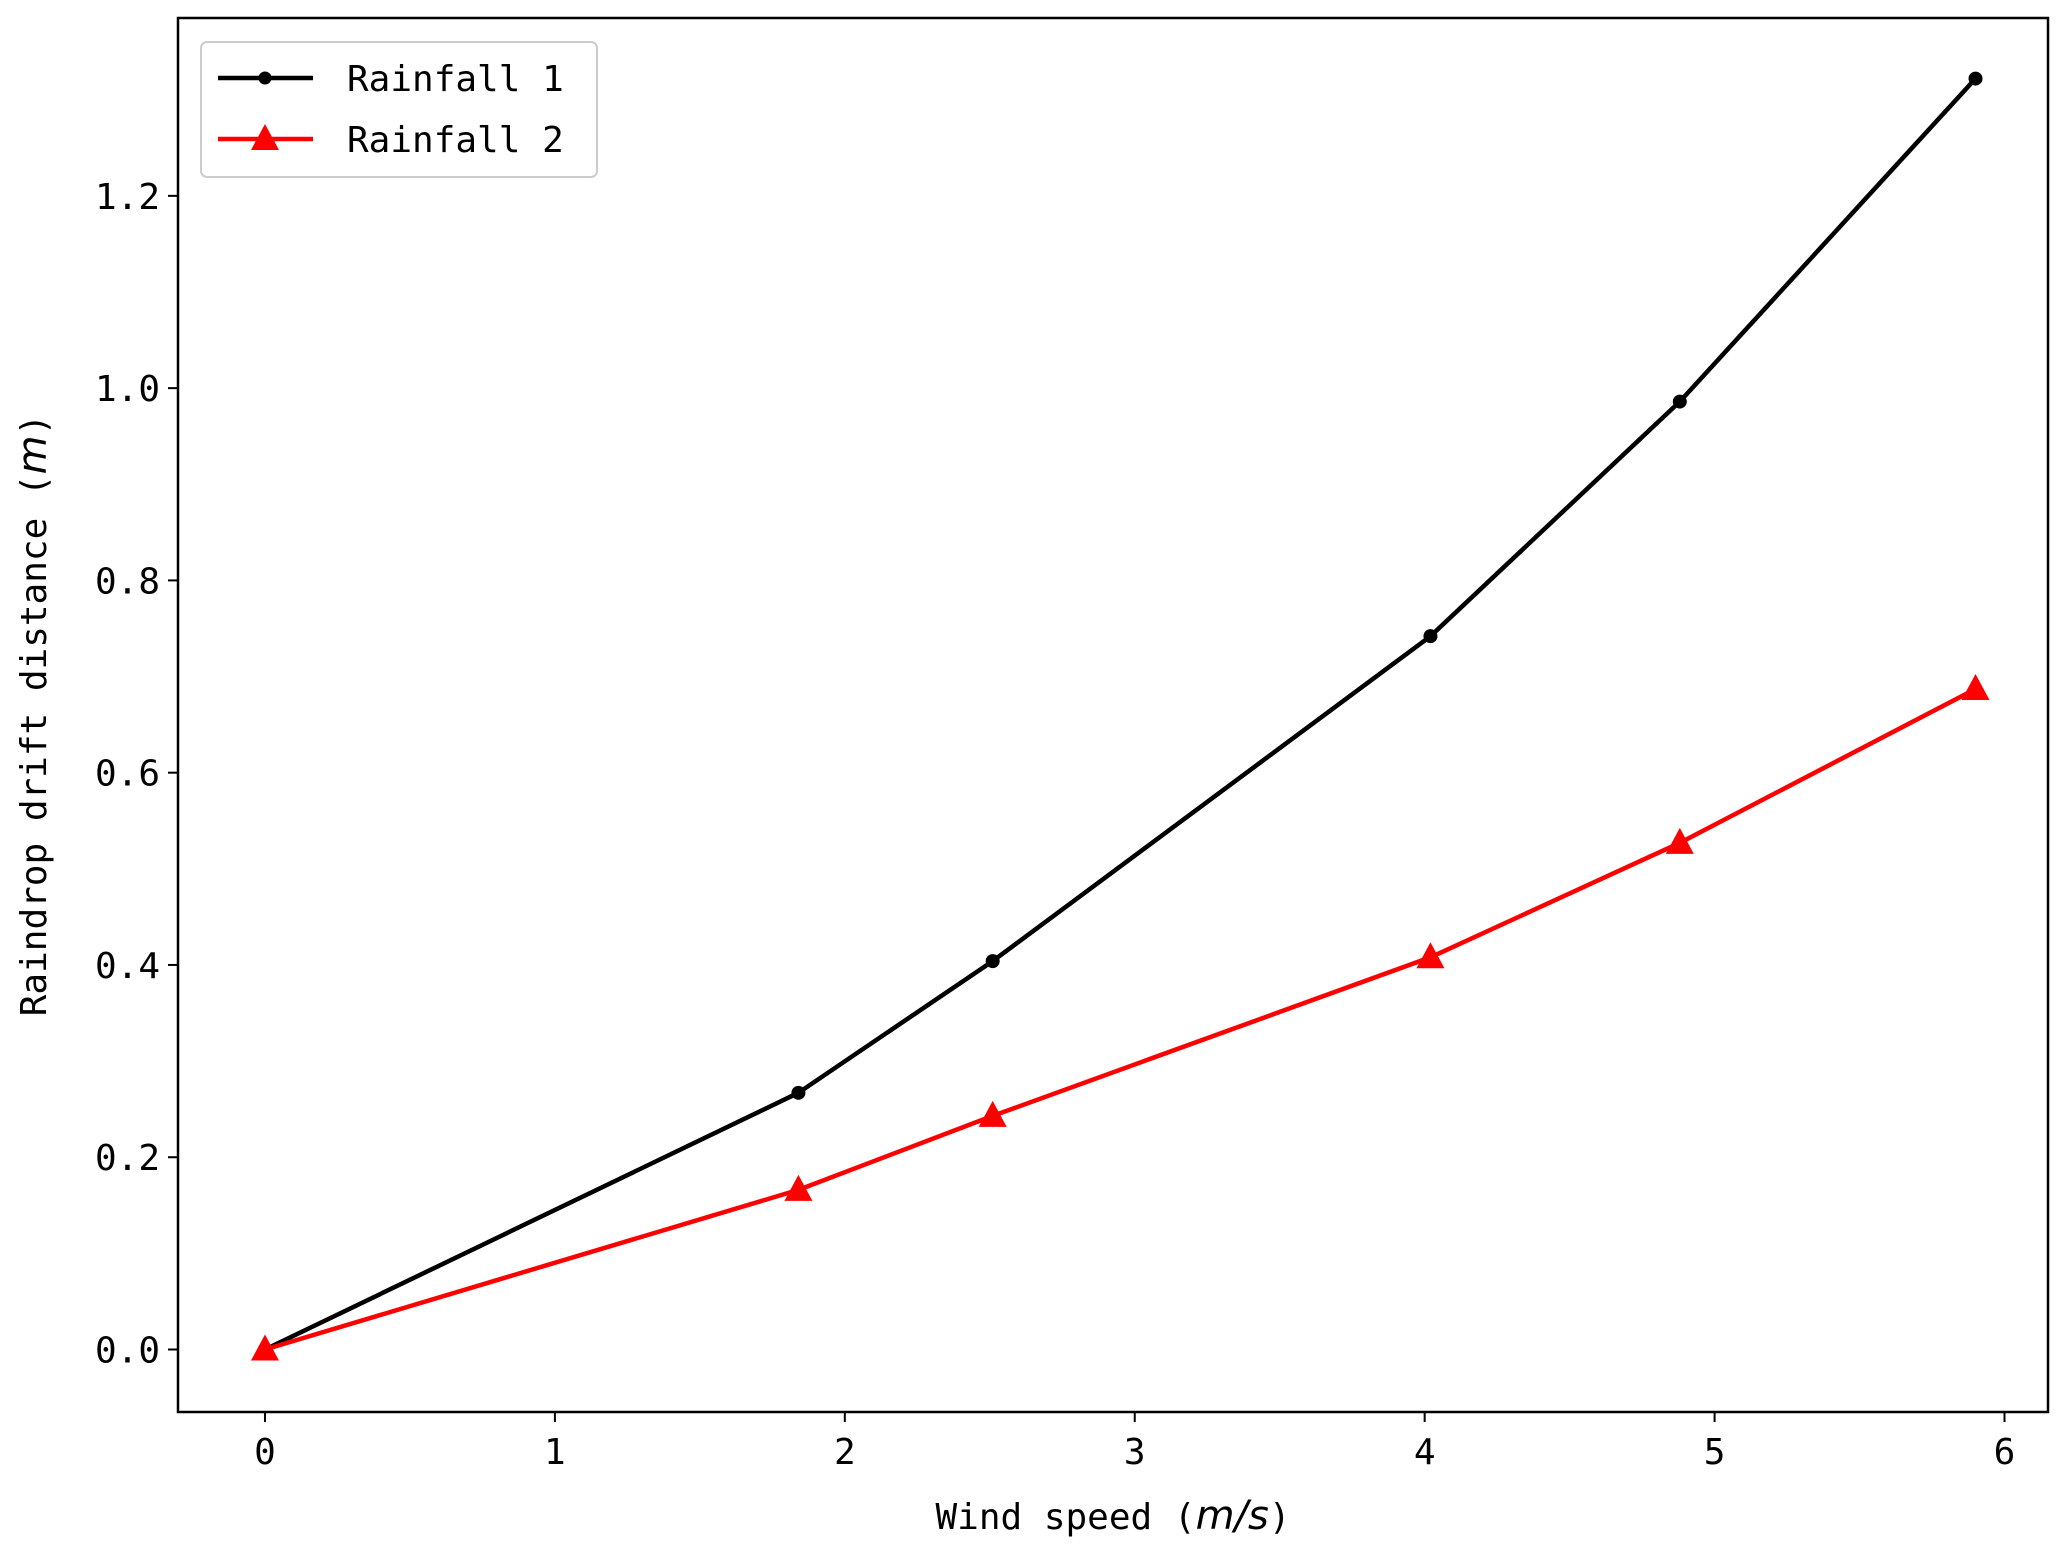 The image size is (2067, 1555). I want to click on x-axis-ticks: 0 1 2 3 4 5 6, so click(1134, 1442).